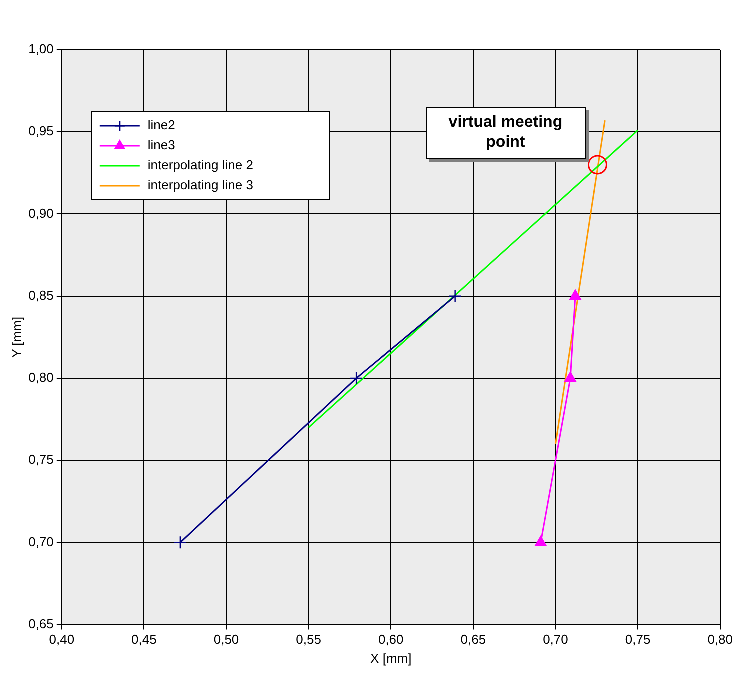  What do you see at coordinates (473, 640) in the screenshot?
I see `x-tick-label: 0,65` at bounding box center [473, 640].